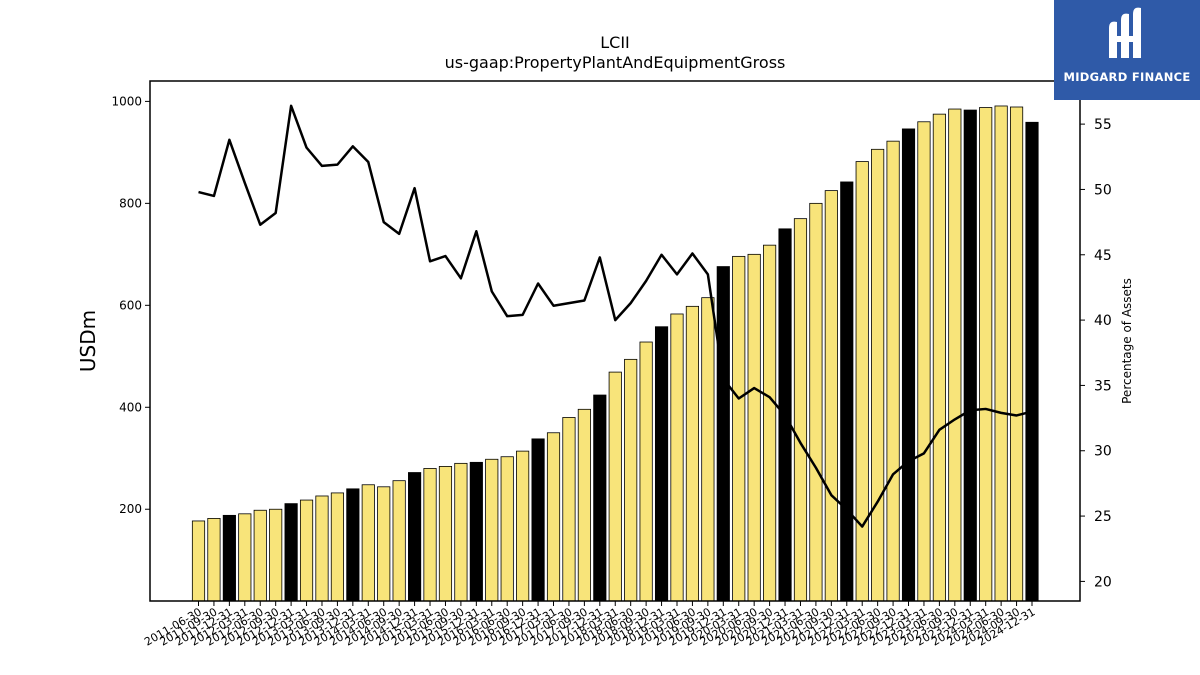  I want to click on y-tick-label: 600, so click(130, 305).